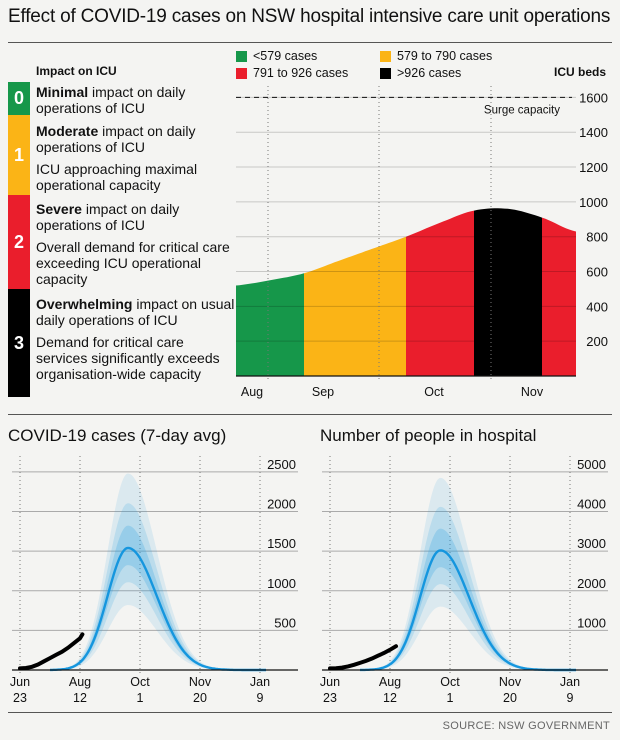 This screenshot has height=740, width=620. What do you see at coordinates (117, 435) in the screenshot?
I see `cases-chart-title: COVID-19 cases (7-day avg)` at bounding box center [117, 435].